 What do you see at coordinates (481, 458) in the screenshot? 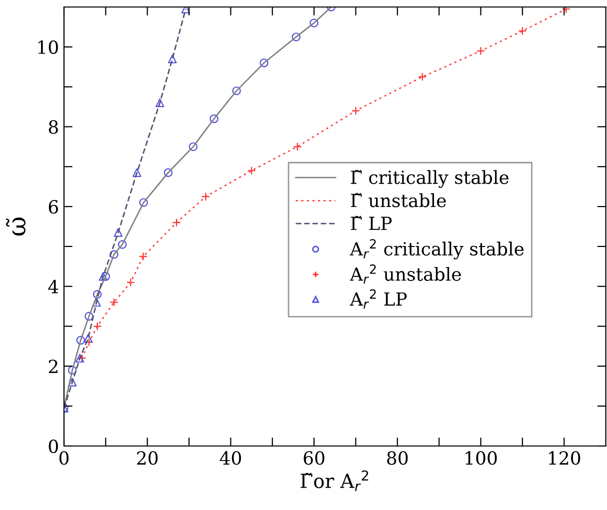
I see `x-tick-label: 100` at bounding box center [481, 458].